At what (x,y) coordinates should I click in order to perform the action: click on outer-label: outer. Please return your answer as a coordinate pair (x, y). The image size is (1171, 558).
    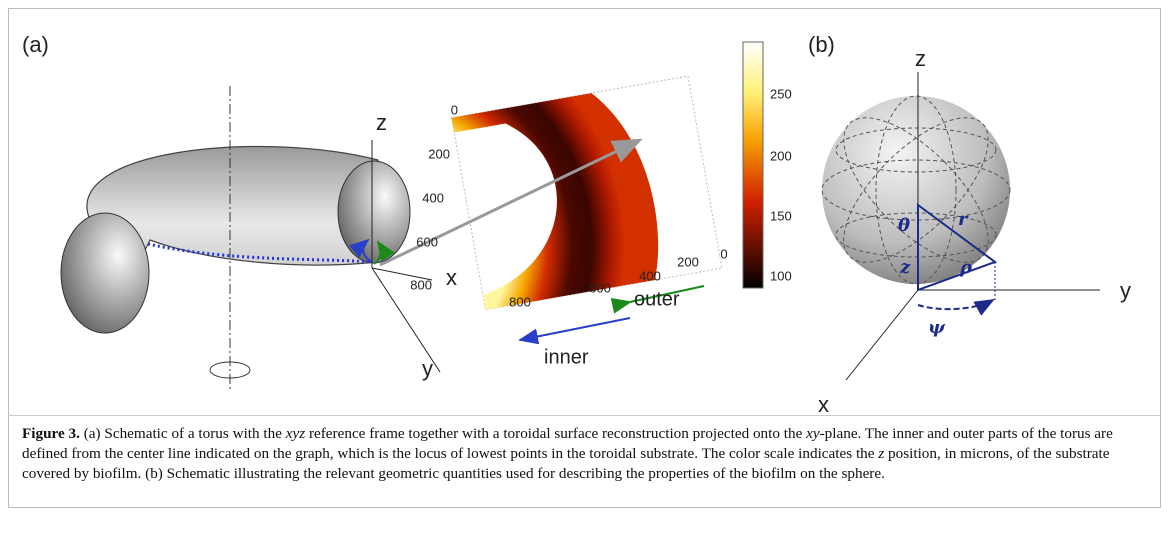
    Looking at the image, I should click on (657, 299).